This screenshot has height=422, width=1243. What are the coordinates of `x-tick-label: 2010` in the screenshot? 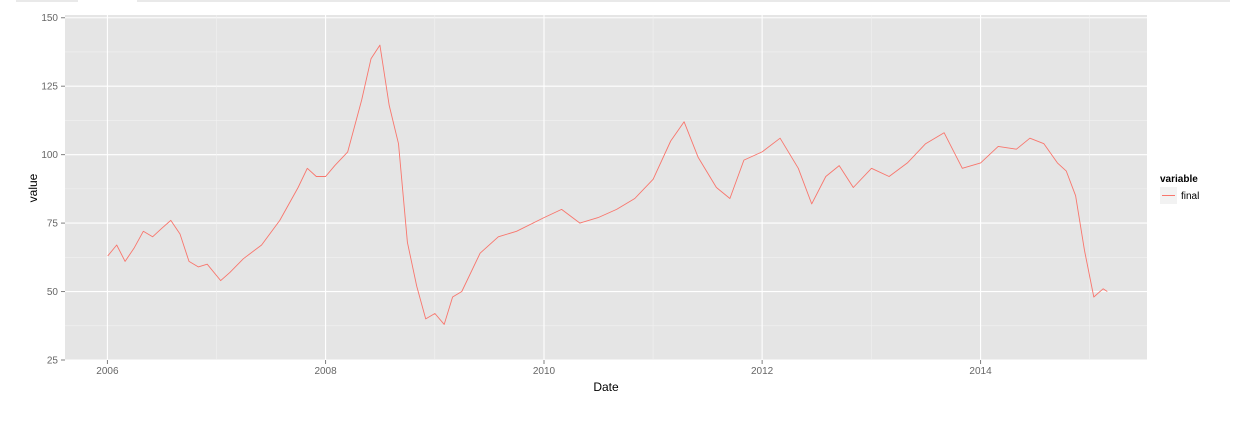 It's located at (544, 371).